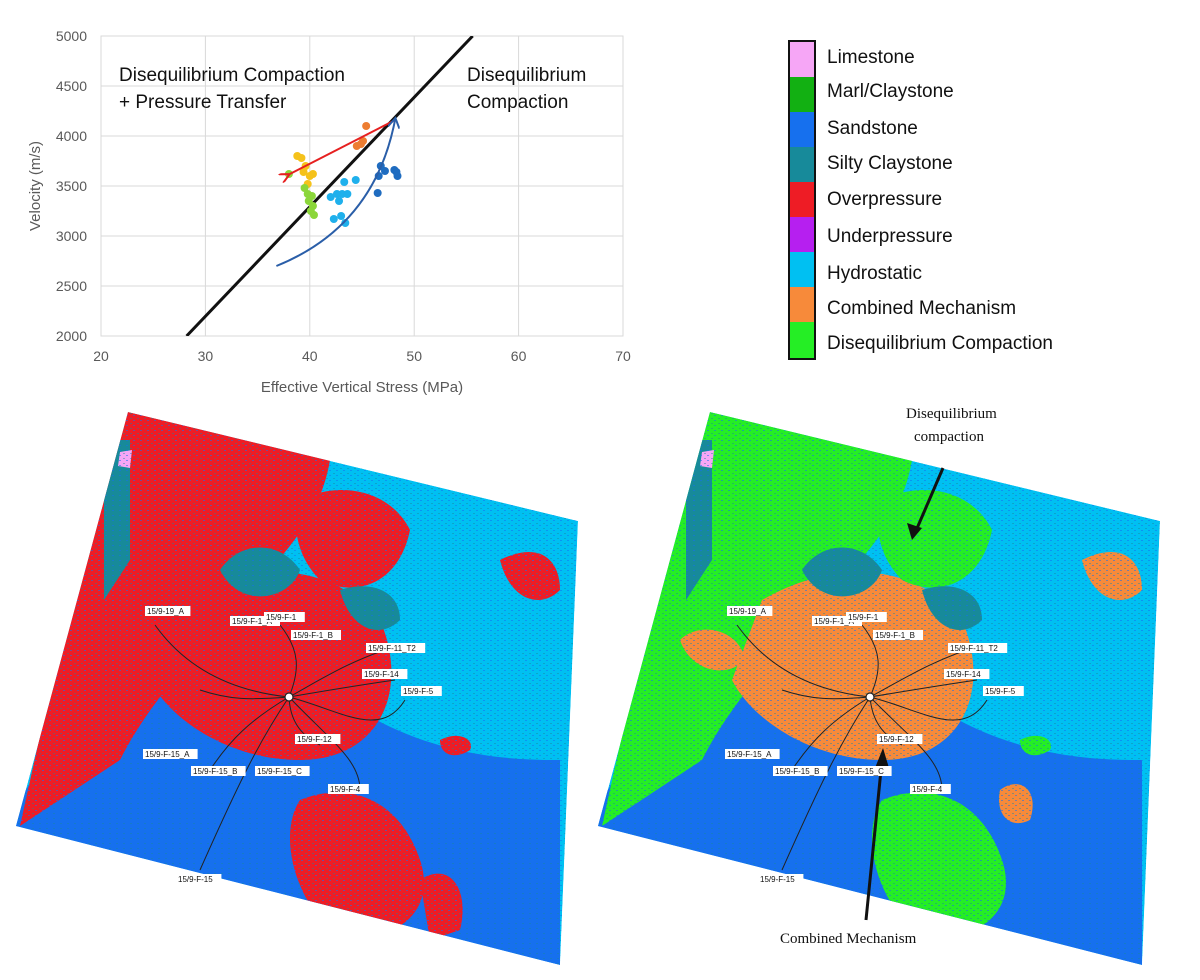 Image resolution: width=1200 pixels, height=980 pixels. I want to click on x-tick-label: 70, so click(623, 356).